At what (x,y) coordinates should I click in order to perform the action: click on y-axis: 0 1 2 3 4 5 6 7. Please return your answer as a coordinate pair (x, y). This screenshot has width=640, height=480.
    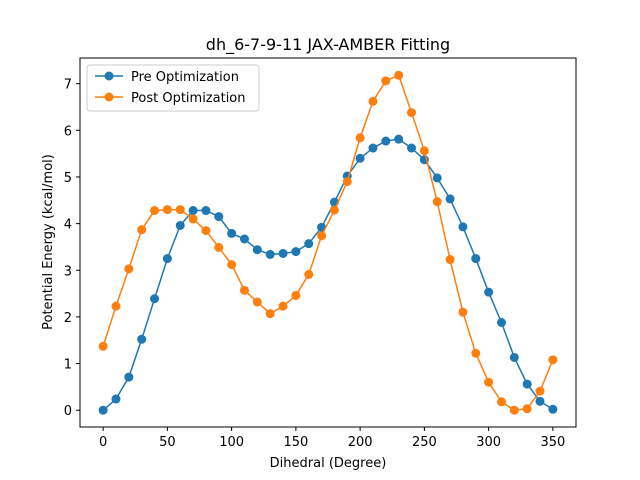
    Looking at the image, I should click on (72, 248).